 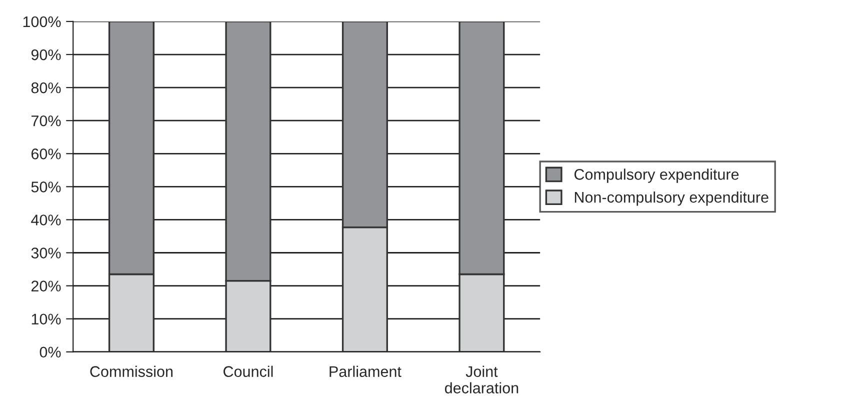 What do you see at coordinates (46, 220) in the screenshot?
I see `y-tick-label: 40%` at bounding box center [46, 220].